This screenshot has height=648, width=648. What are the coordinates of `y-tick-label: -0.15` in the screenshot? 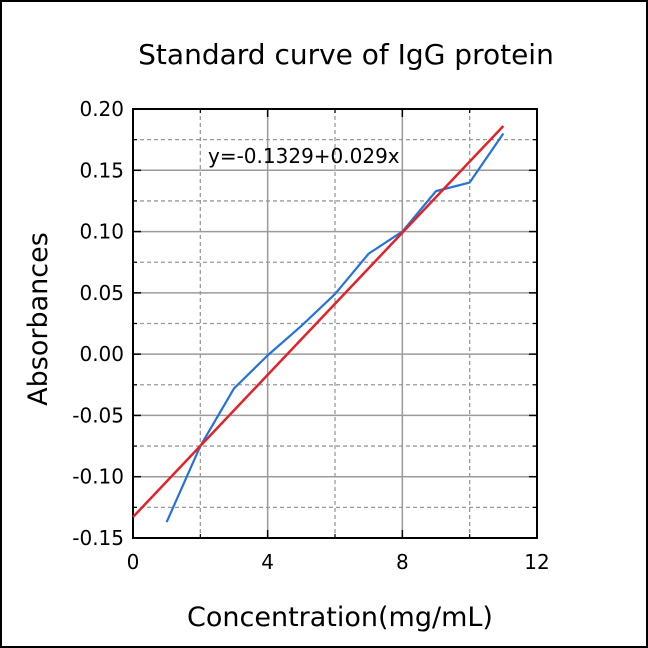 It's located at (98, 538).